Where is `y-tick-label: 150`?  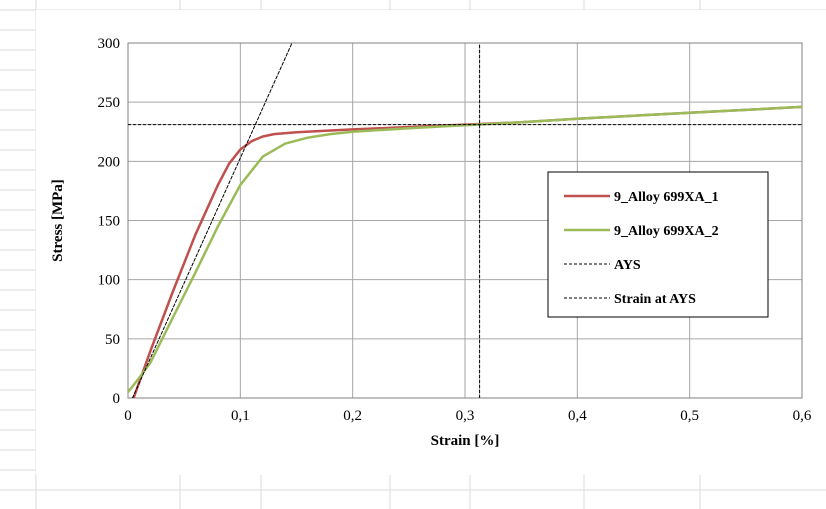 y-tick-label: 150 is located at coordinates (109, 222).